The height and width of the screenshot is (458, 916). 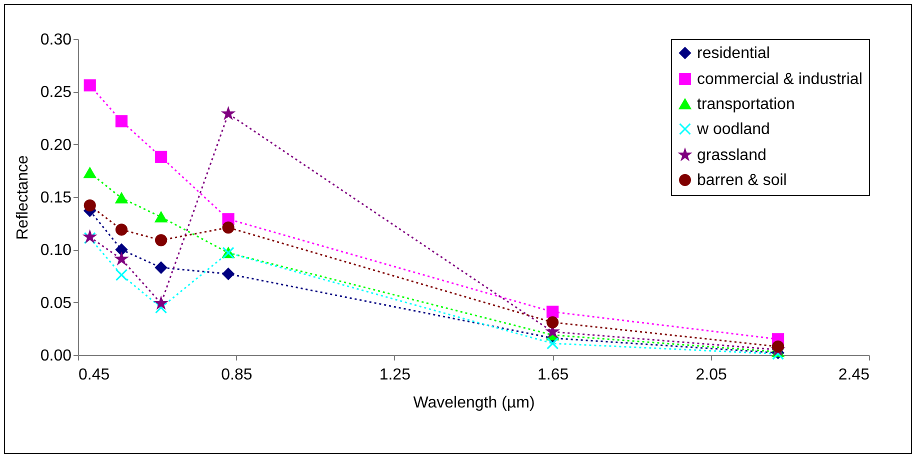 I want to click on legend-label: grassland, so click(x=731, y=155).